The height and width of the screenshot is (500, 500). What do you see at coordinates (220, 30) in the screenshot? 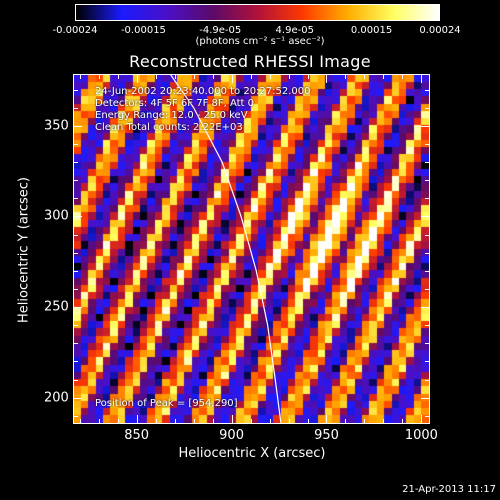
I see `colorbar-tick-label: -4.9e-05` at bounding box center [220, 30].